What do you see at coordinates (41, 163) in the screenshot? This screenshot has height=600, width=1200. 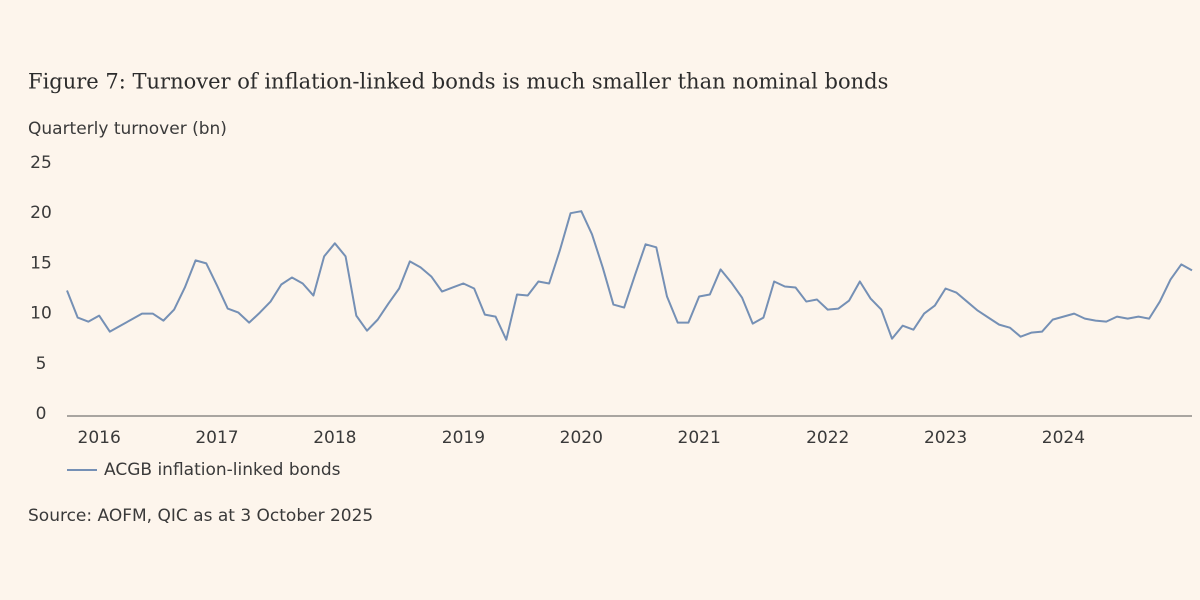 I see `y-tick-label: 25` at bounding box center [41, 163].